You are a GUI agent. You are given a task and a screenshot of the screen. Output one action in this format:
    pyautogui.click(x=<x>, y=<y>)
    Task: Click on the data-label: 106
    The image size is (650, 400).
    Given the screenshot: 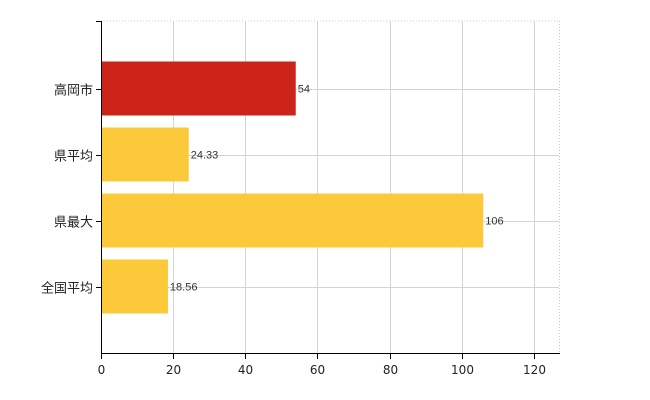 What is the action you would take?
    pyautogui.click(x=494, y=222)
    